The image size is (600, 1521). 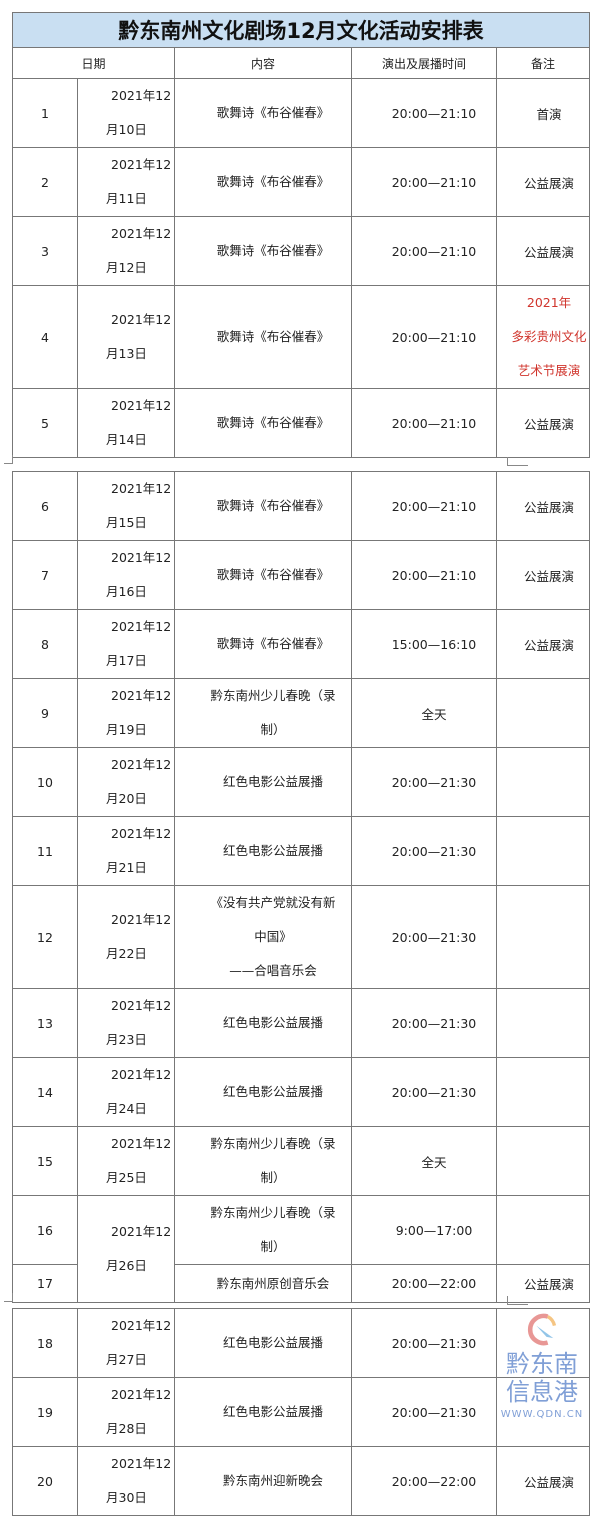 I want to click on date-line-2: 月16日, so click(x=126, y=591).